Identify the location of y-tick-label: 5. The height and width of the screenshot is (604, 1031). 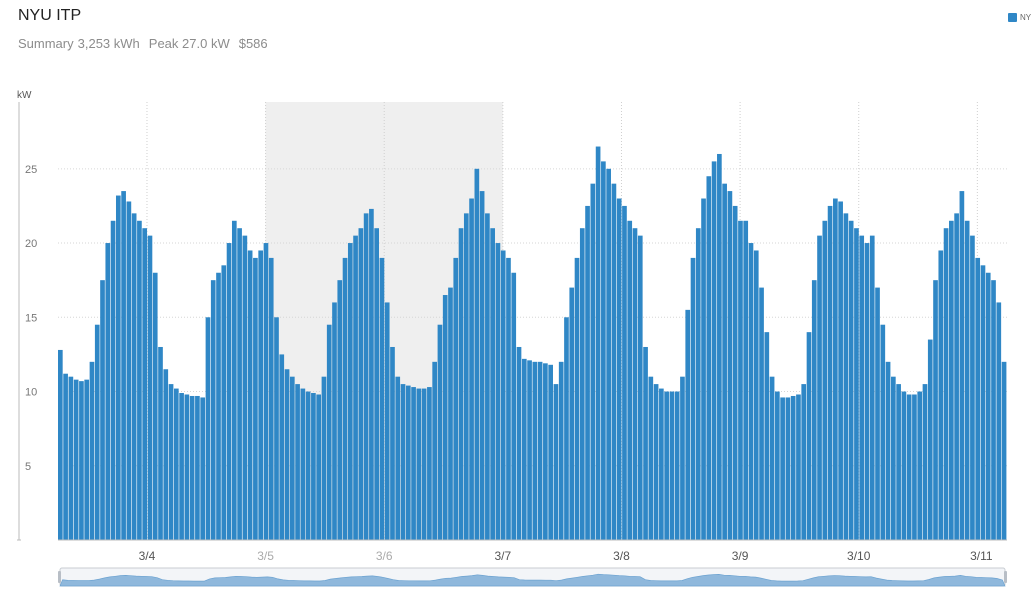
(28, 467).